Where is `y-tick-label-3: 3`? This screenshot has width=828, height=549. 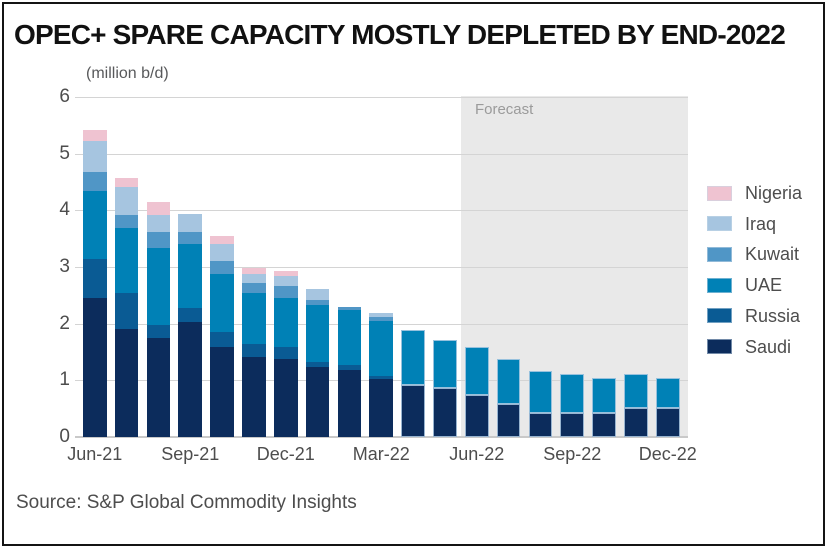
y-tick-label-3: 3 is located at coordinates (64, 266).